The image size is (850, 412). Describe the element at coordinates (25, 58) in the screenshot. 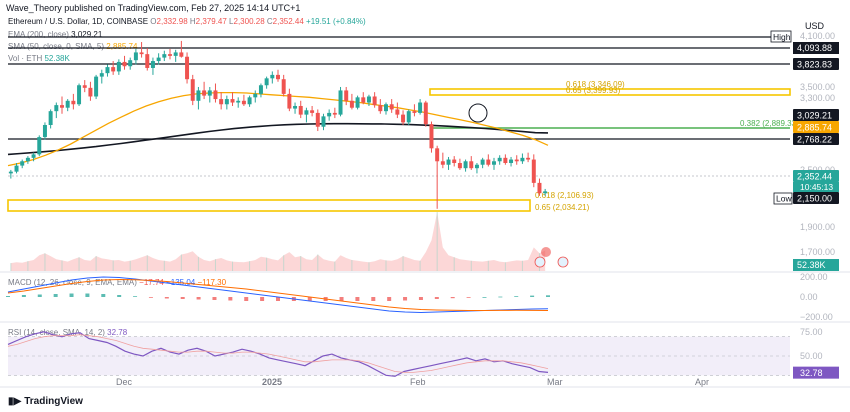

I see `vol-label: Vol · ETH` at that location.